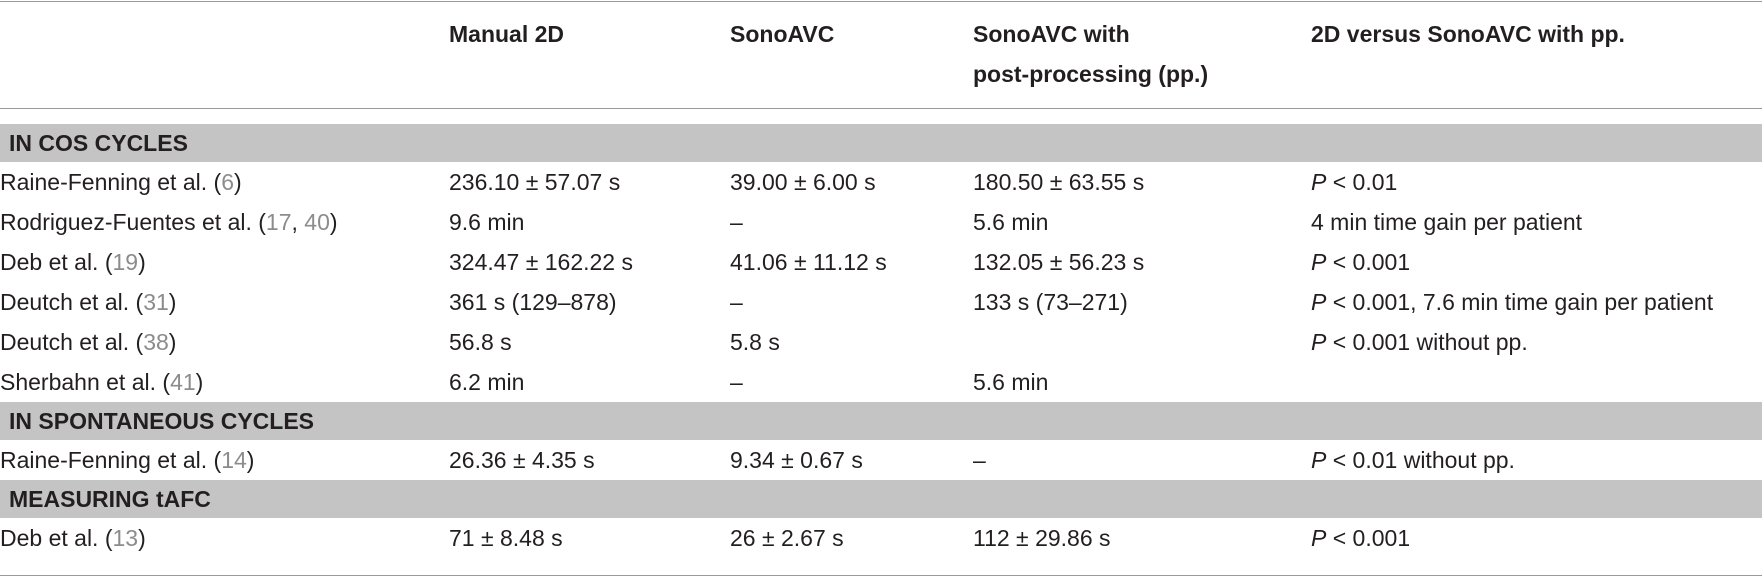 The image size is (1762, 579). Describe the element at coordinates (121, 182) in the screenshot. I see `study-cell: Raine-Fenning et al. (6)` at that location.